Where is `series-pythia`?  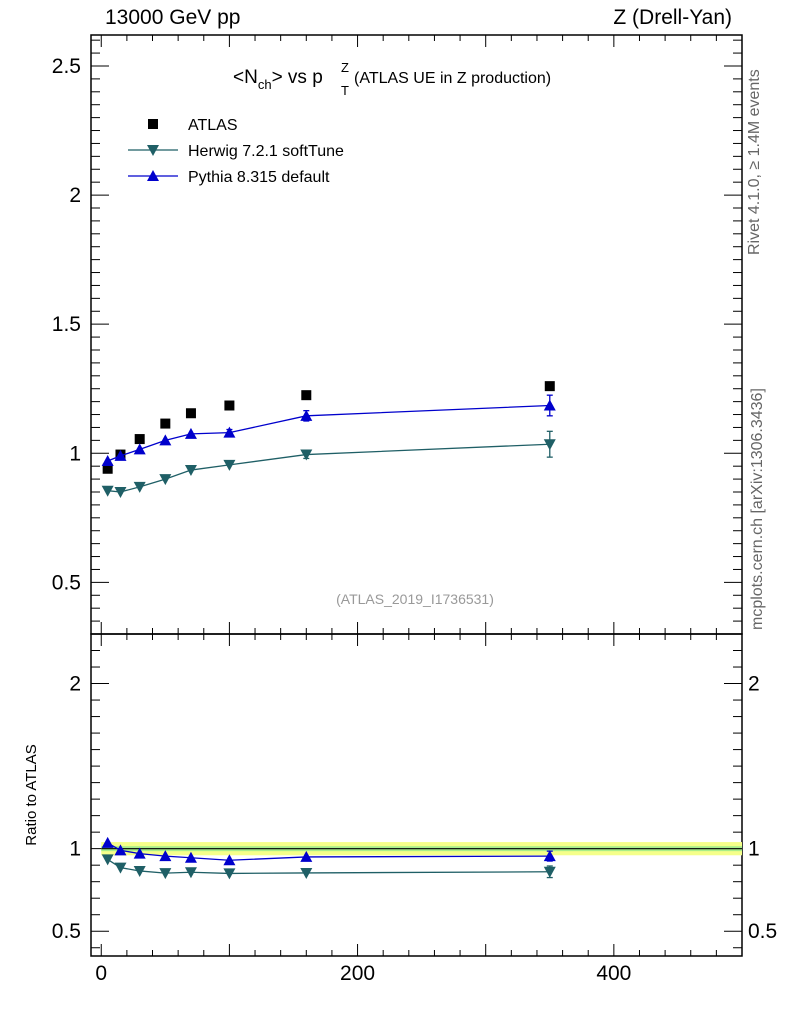 series-pythia is located at coordinates (328, 430).